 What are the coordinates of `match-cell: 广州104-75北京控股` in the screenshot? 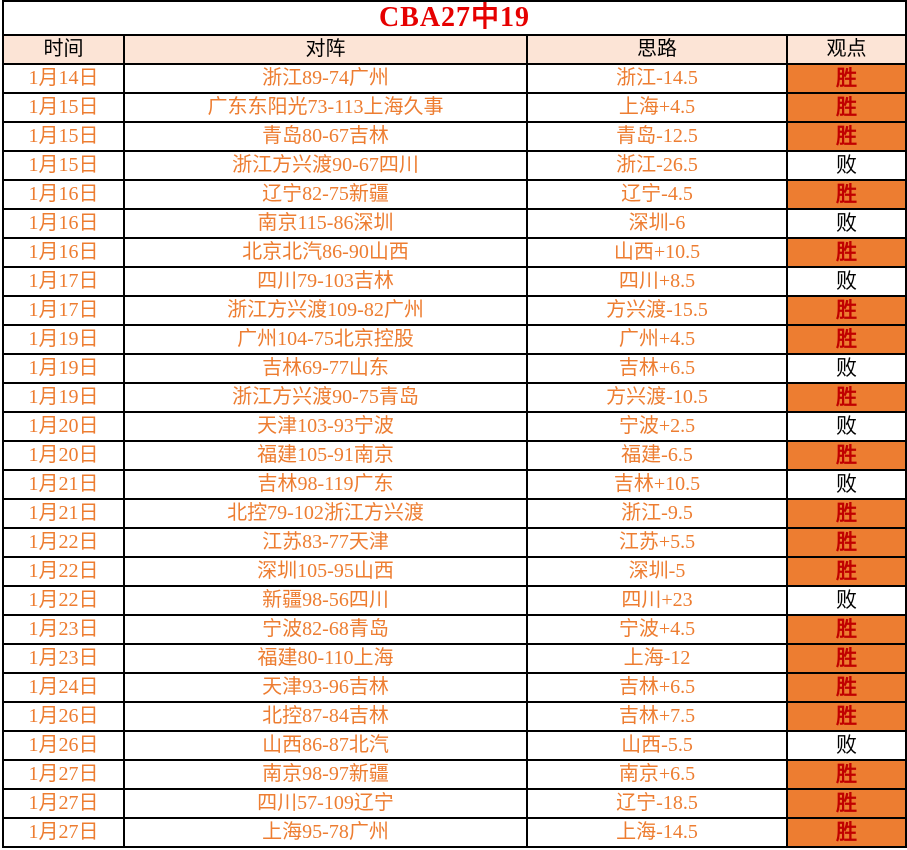 It's located at (325, 339).